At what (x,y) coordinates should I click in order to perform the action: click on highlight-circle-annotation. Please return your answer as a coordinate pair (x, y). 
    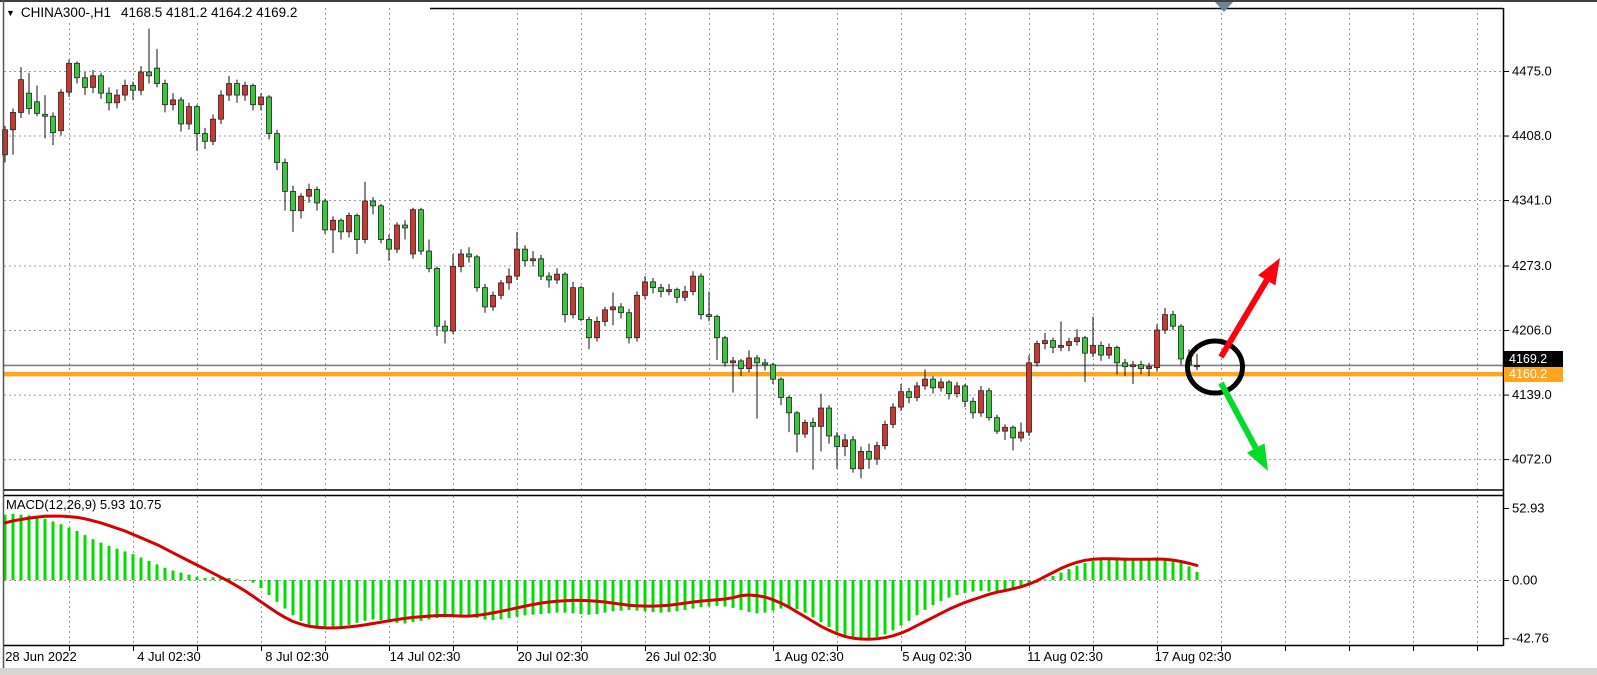
    Looking at the image, I should click on (1215, 367).